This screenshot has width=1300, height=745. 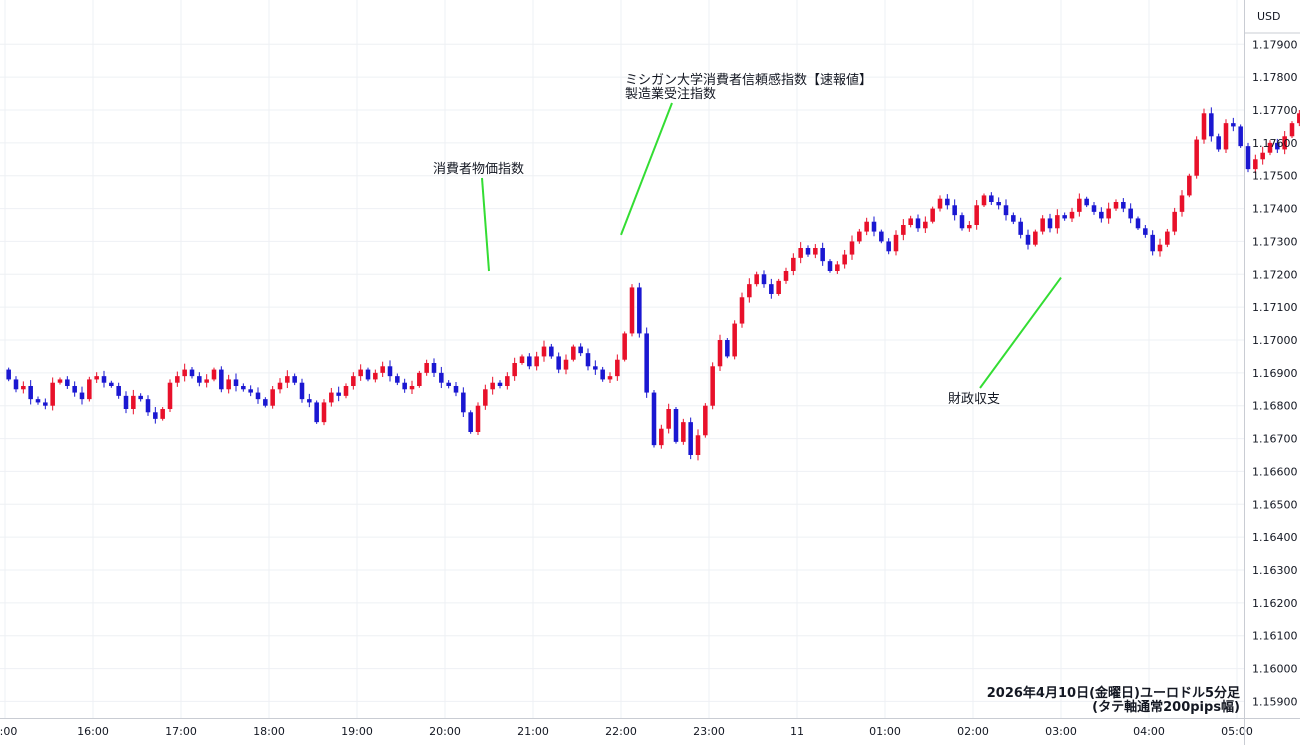 I want to click on y-tick-label: 1.17100, so click(x=1275, y=307).